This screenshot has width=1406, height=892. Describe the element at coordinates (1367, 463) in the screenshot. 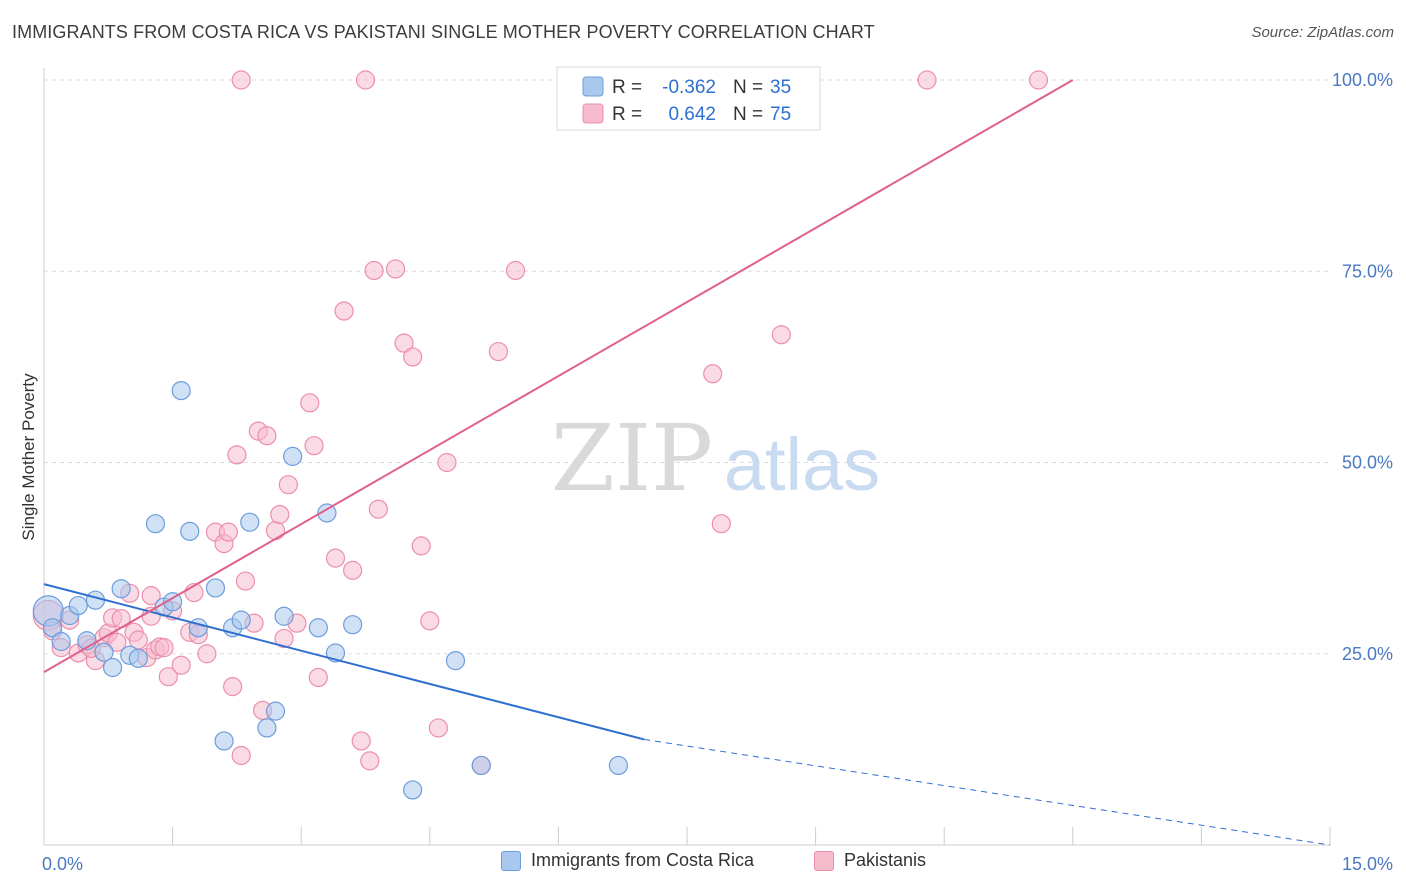

I see `y-tick-label: 50.0%` at that location.